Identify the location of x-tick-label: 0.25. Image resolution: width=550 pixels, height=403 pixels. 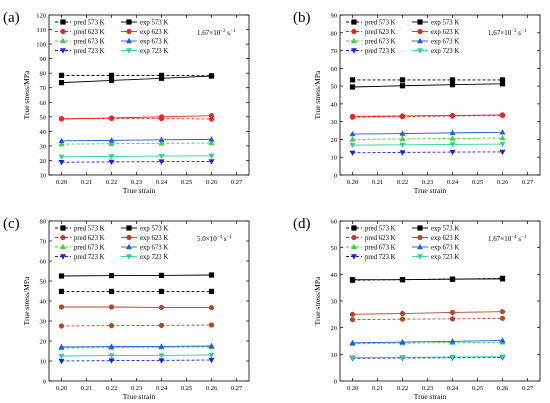
(186, 388).